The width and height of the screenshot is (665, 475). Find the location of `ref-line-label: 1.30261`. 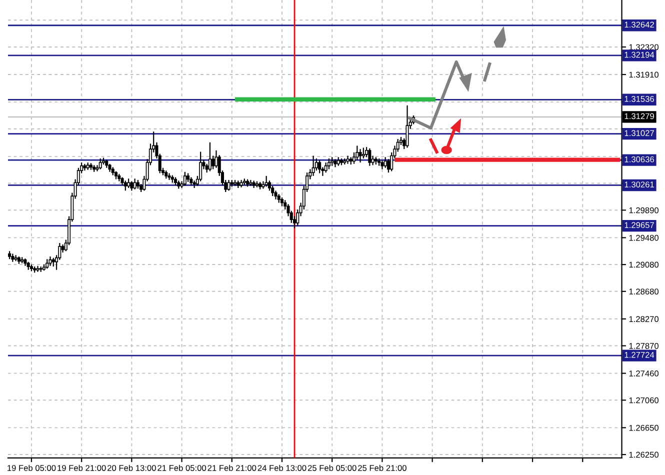

ref-line-label: 1.30261 is located at coordinates (639, 185).